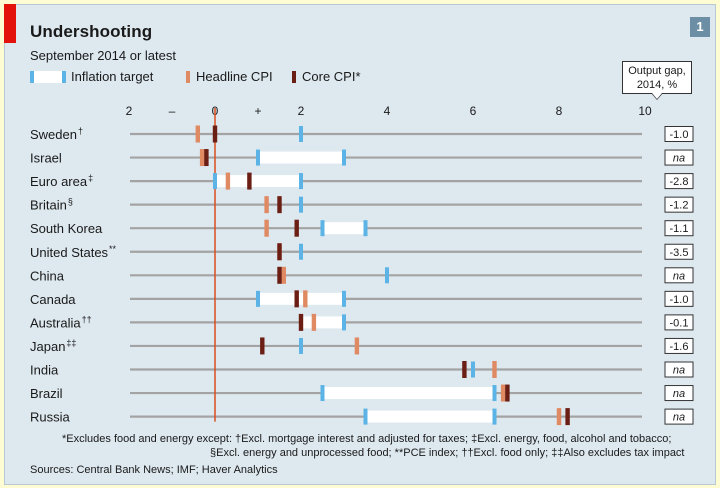 Image resolution: width=720 pixels, height=488 pixels. Describe the element at coordinates (91, 31) in the screenshot. I see `chart-title: Undershooting` at that location.